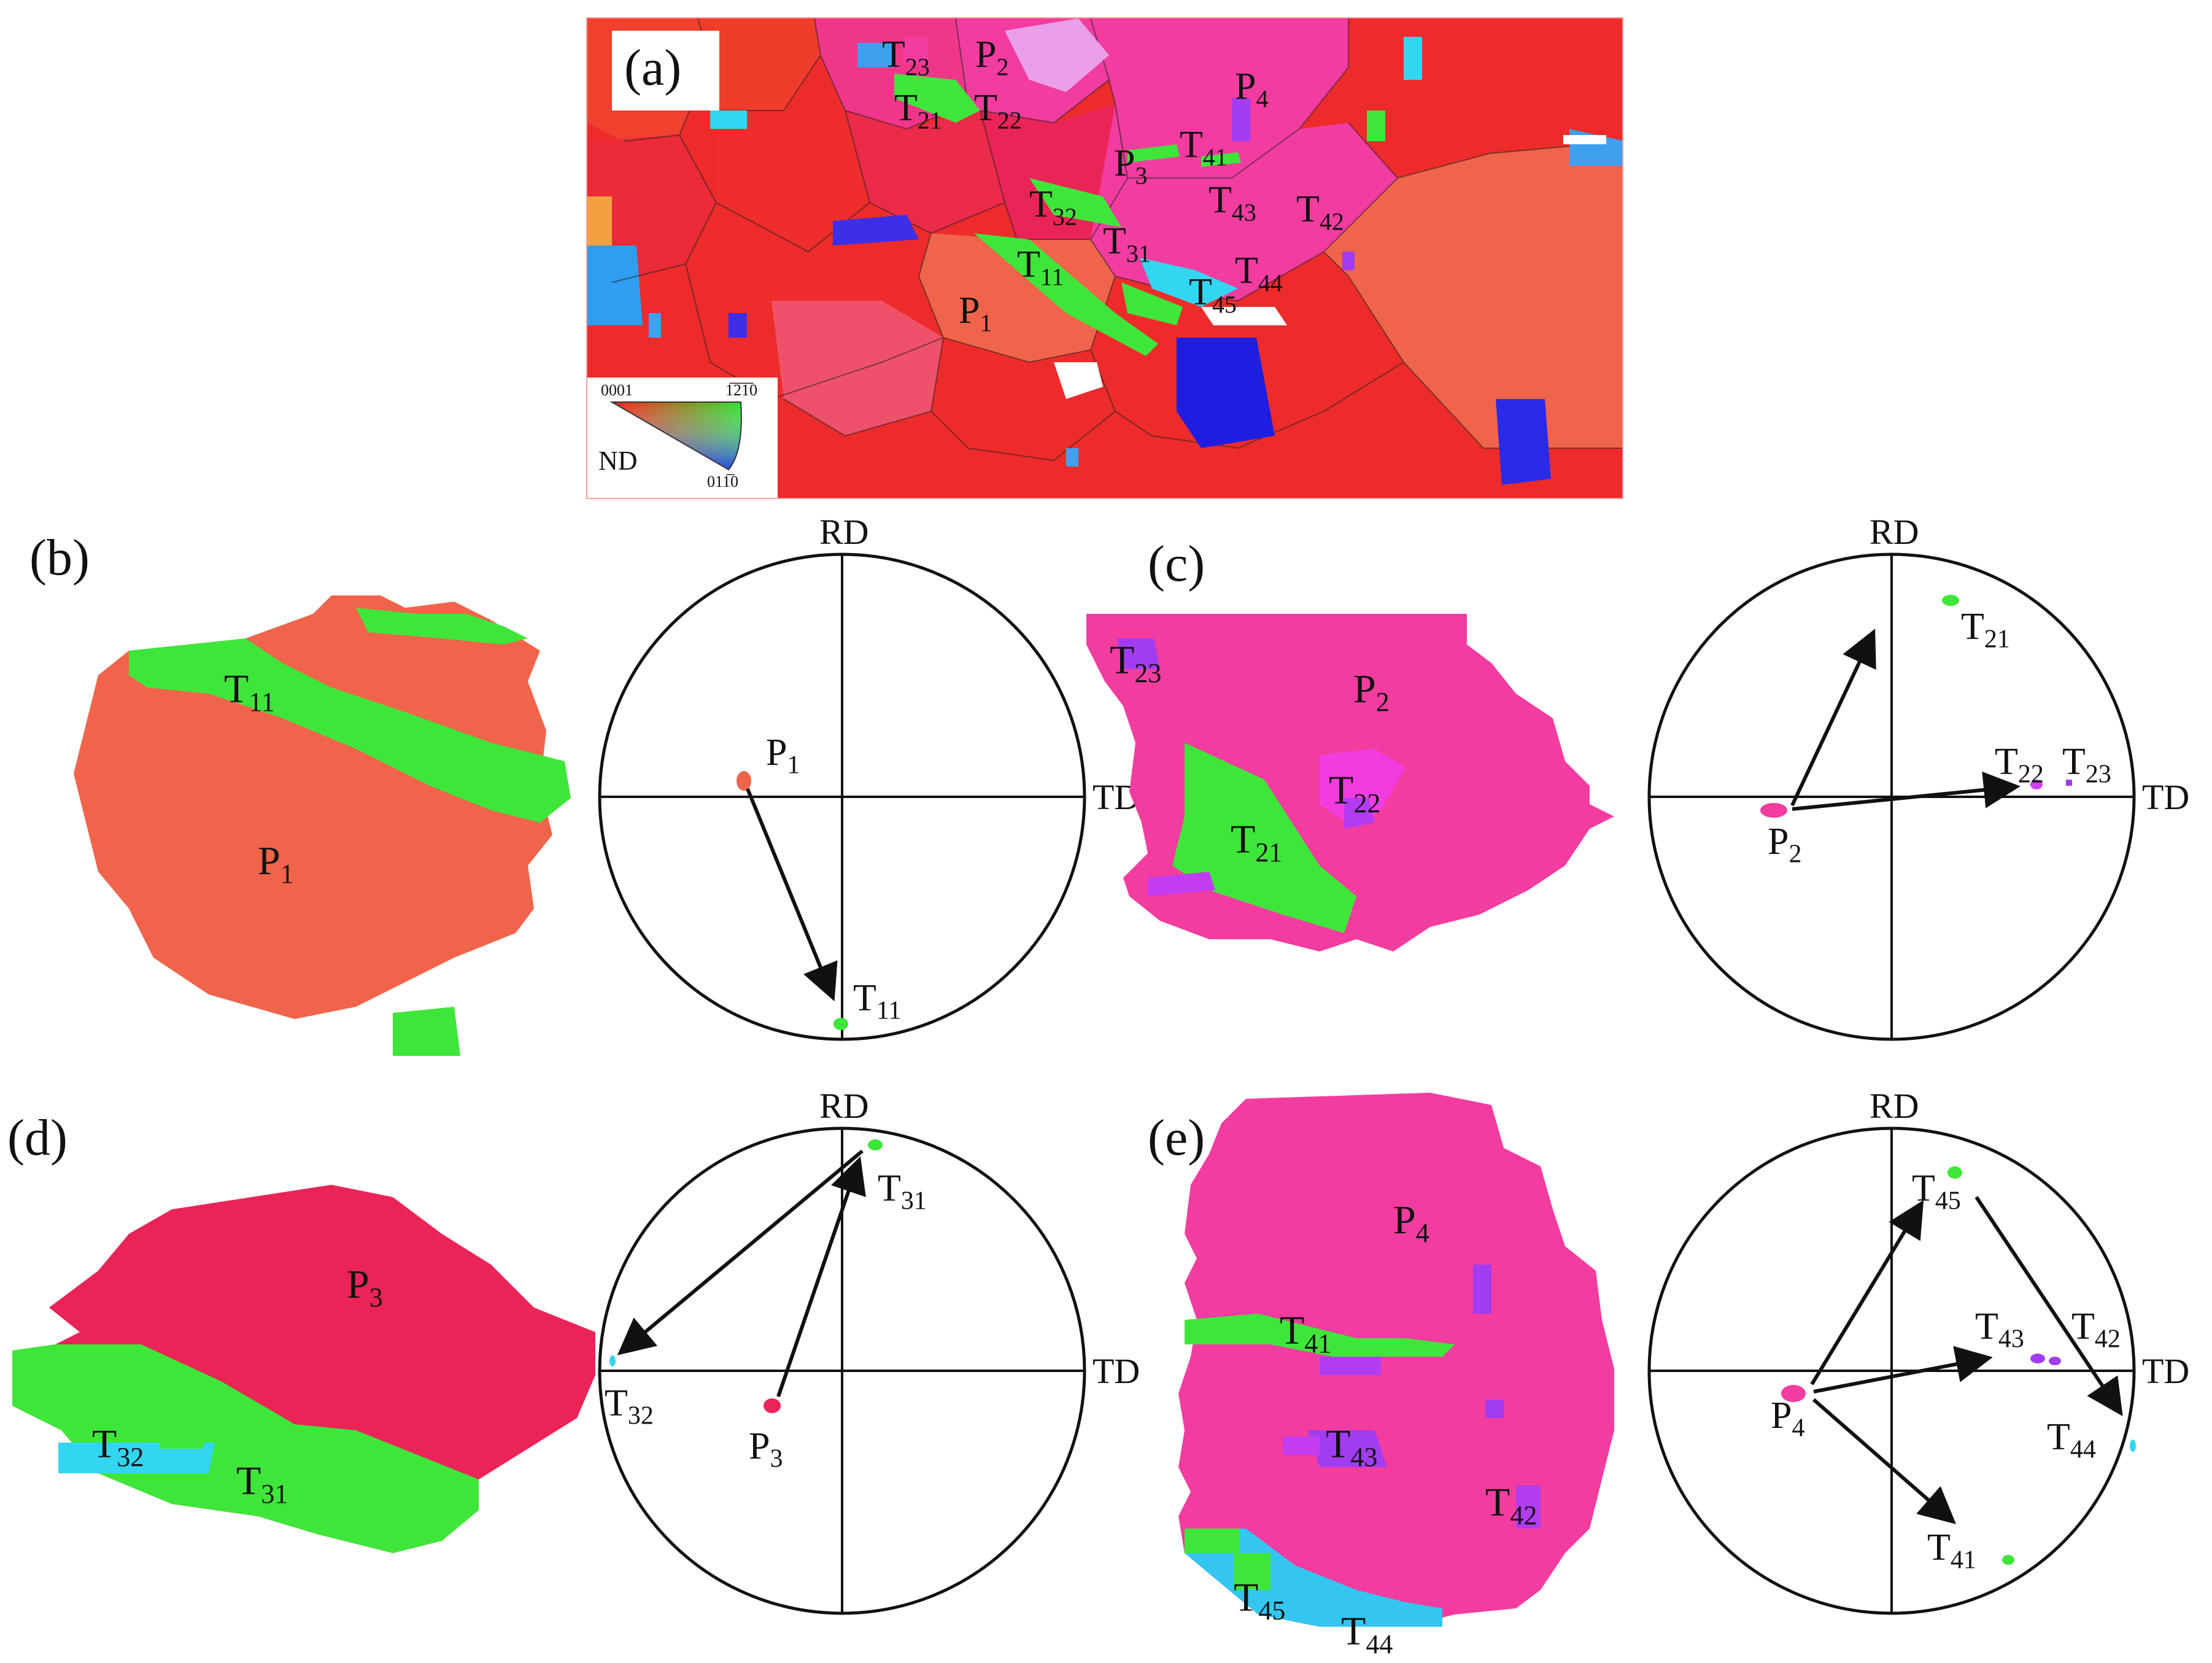 Image resolution: width=2212 pixels, height=1663 pixels. What do you see at coordinates (1116, 1371) in the screenshot?
I see `pf-d-td-label: TD` at bounding box center [1116, 1371].